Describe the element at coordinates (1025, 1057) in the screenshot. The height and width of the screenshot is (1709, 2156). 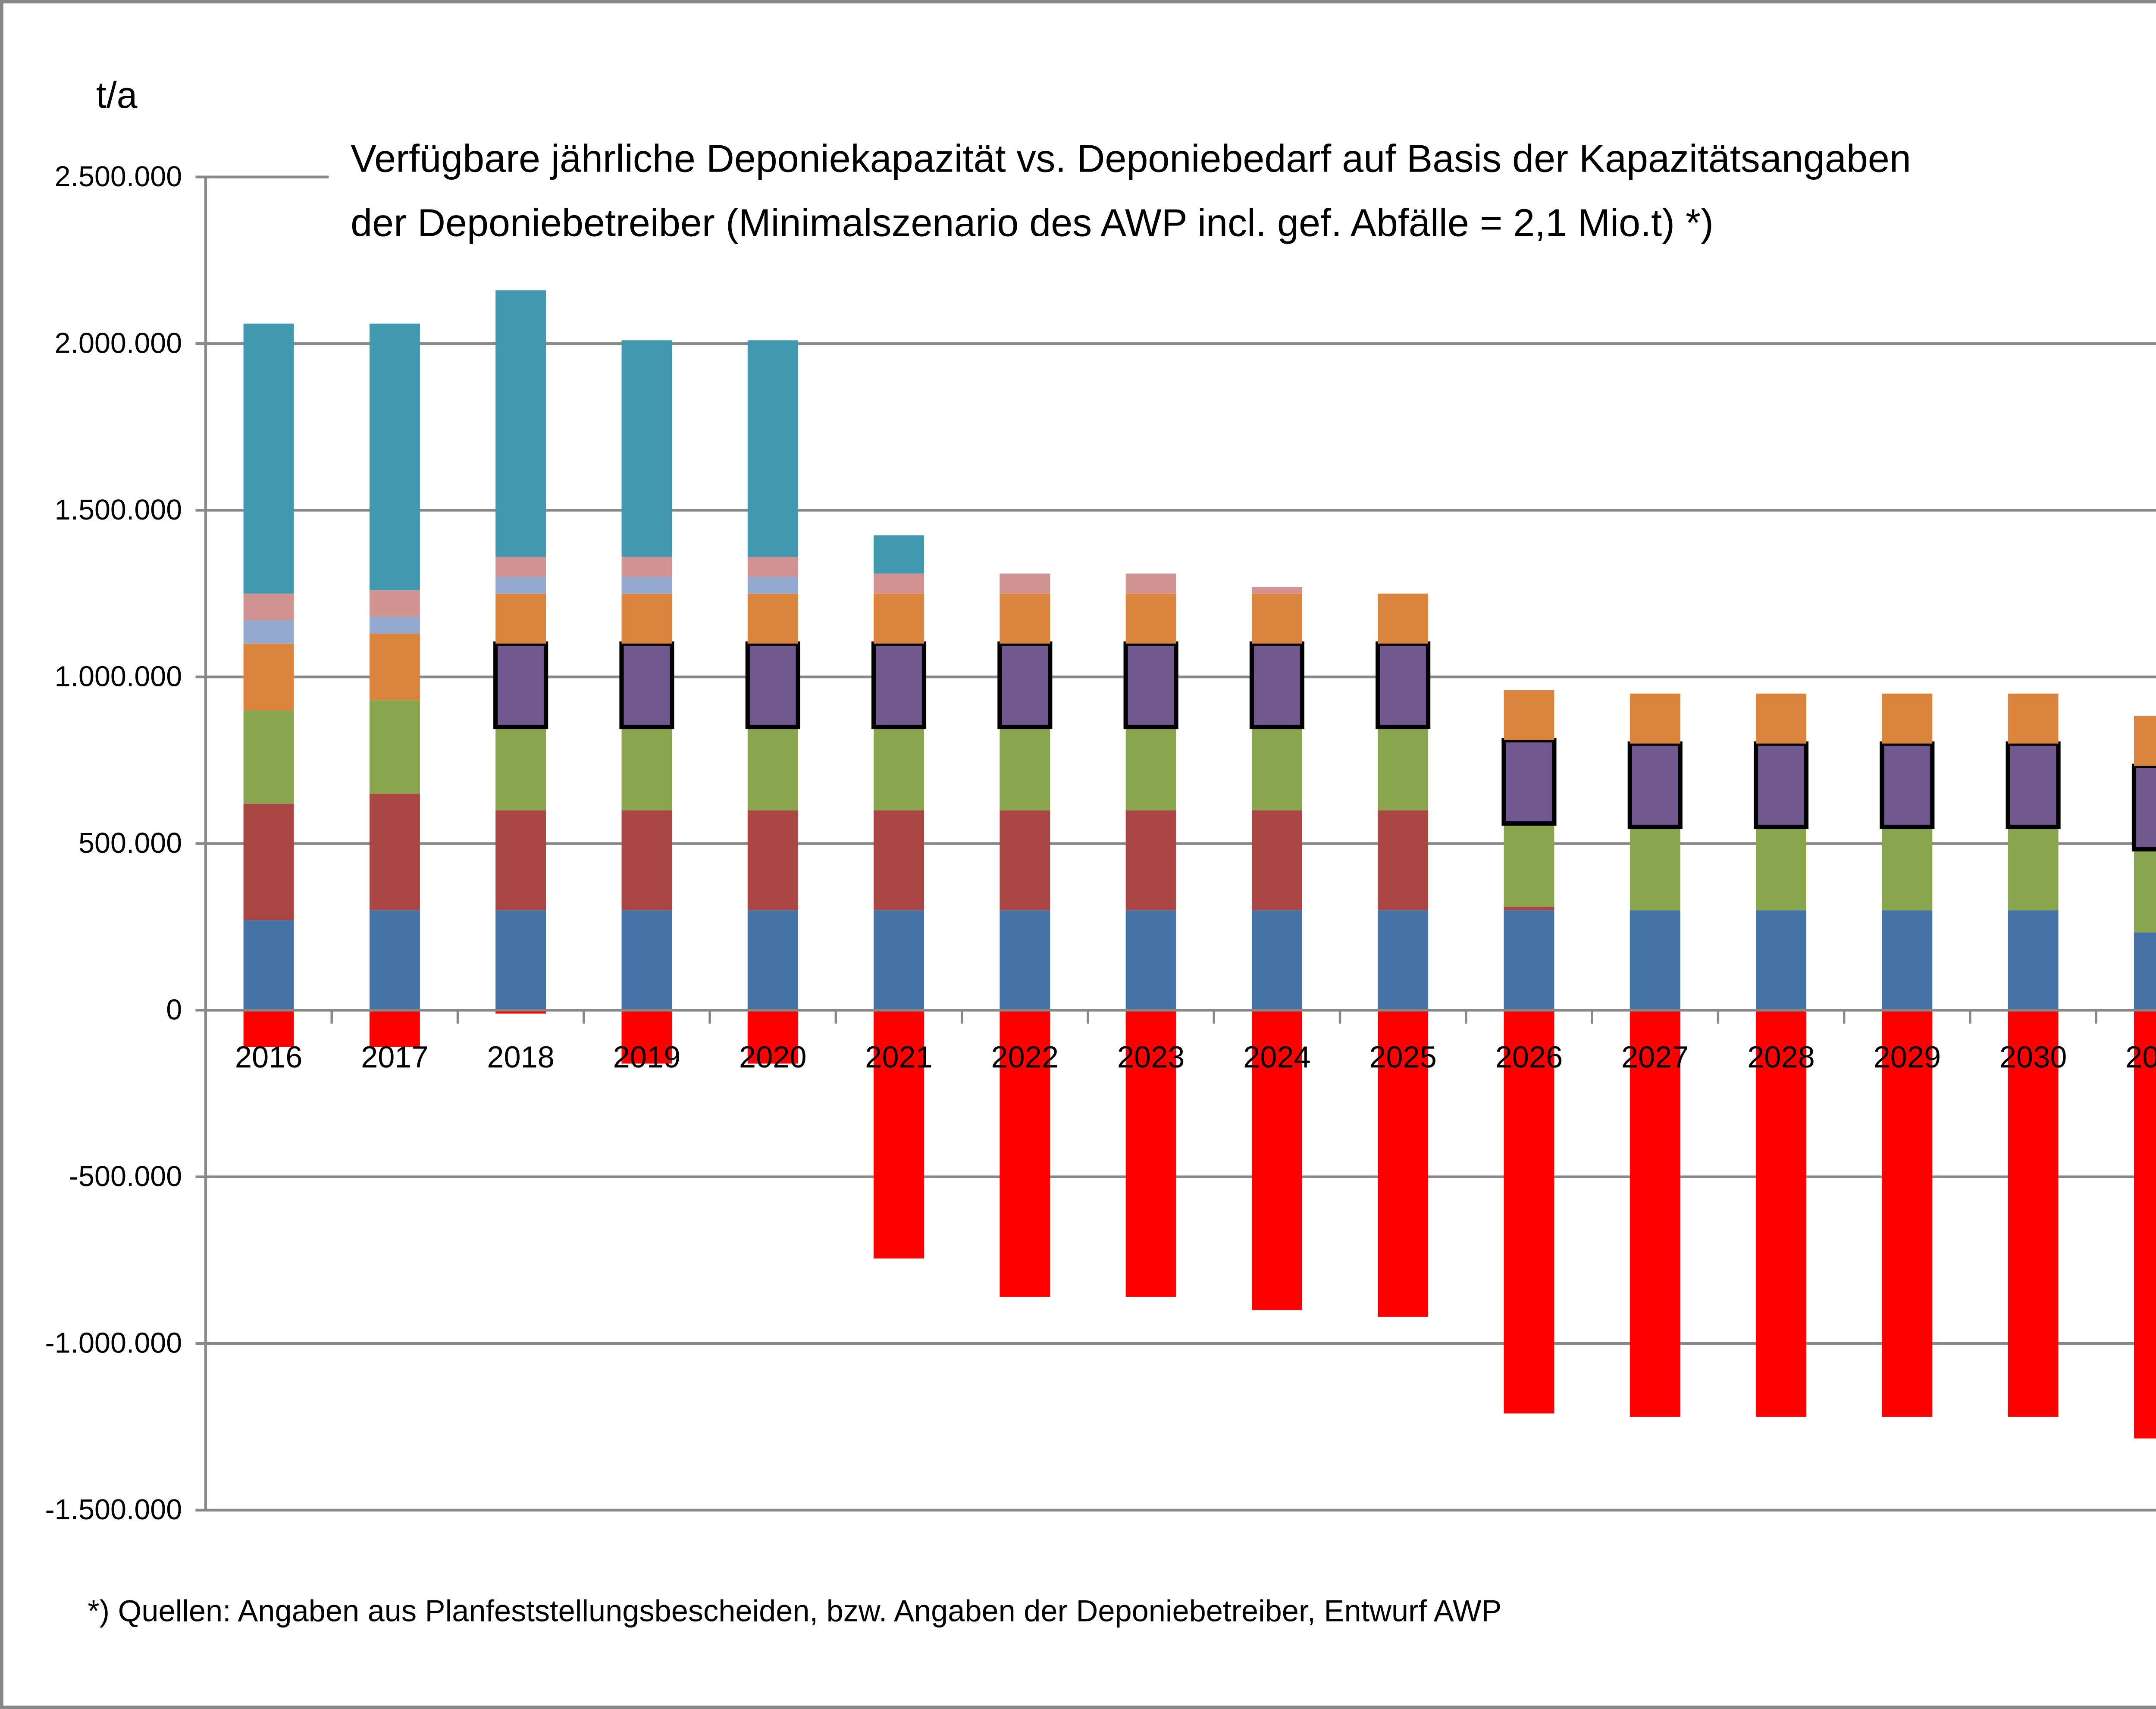
I see `x-tick-label: 2022` at that location.